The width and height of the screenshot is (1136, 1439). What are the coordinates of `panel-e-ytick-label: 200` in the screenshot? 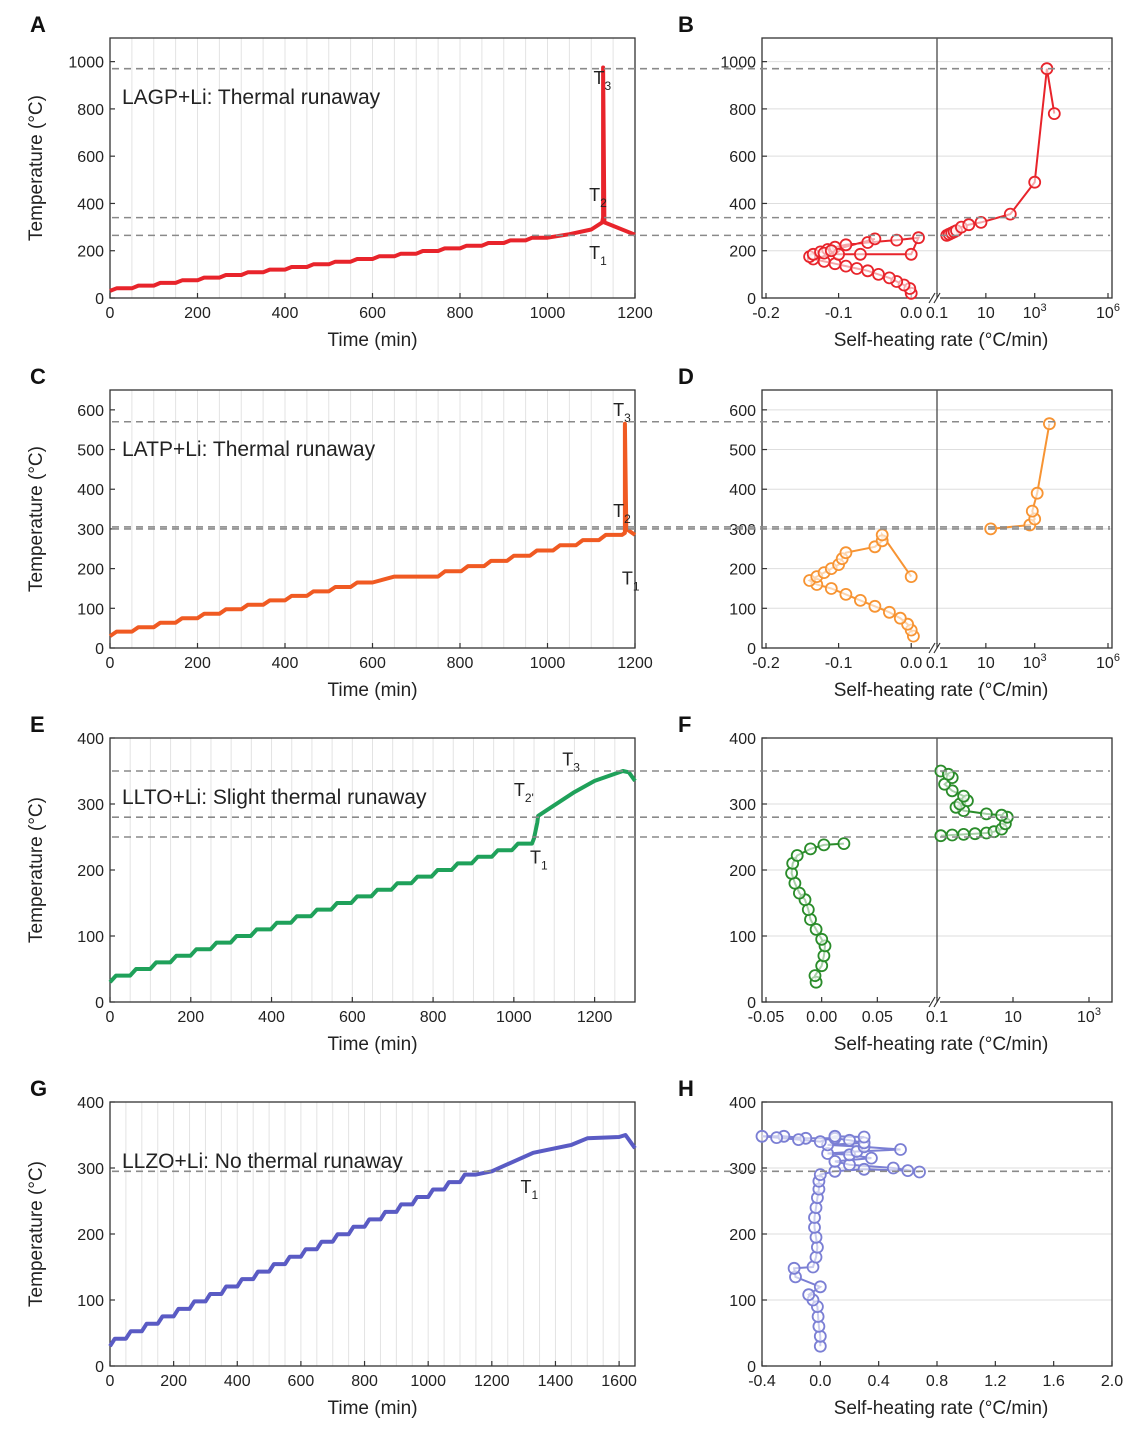 It's located at (90, 871).